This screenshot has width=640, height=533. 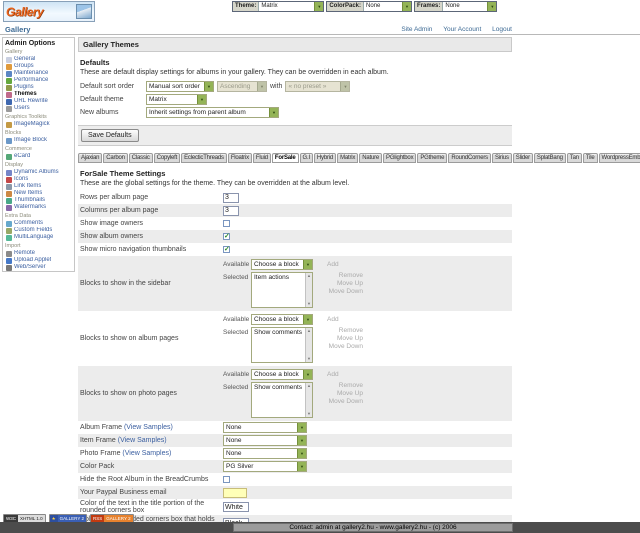 What do you see at coordinates (90, 158) in the screenshot?
I see `tab-ajaxian: Ajaxian` at bounding box center [90, 158].